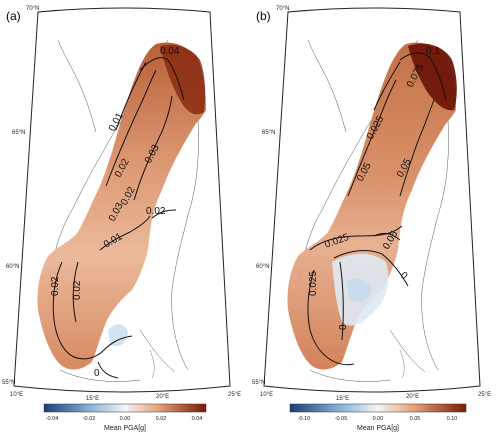 This screenshot has width=500, height=446. Describe the element at coordinates (52, 419) in the screenshot. I see `colorbar-tick: -0.04` at that location.